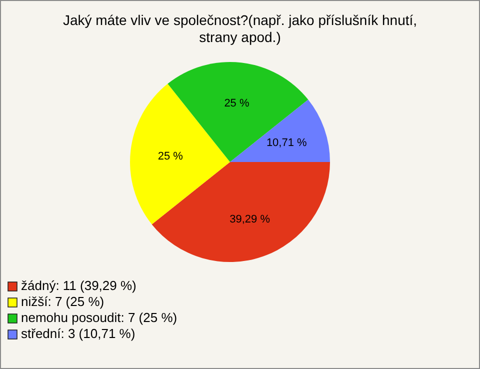  Describe the element at coordinates (99, 317) in the screenshot. I see `legend-label: nemohu posoudit: 7 (25 %)` at that location.